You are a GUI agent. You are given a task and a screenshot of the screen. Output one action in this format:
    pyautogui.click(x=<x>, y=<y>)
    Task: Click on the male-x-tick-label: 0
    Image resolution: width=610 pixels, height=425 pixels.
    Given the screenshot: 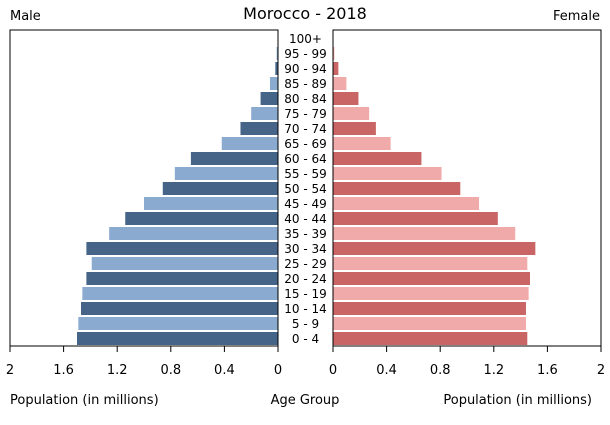 What is the action you would take?
    pyautogui.click(x=278, y=370)
    